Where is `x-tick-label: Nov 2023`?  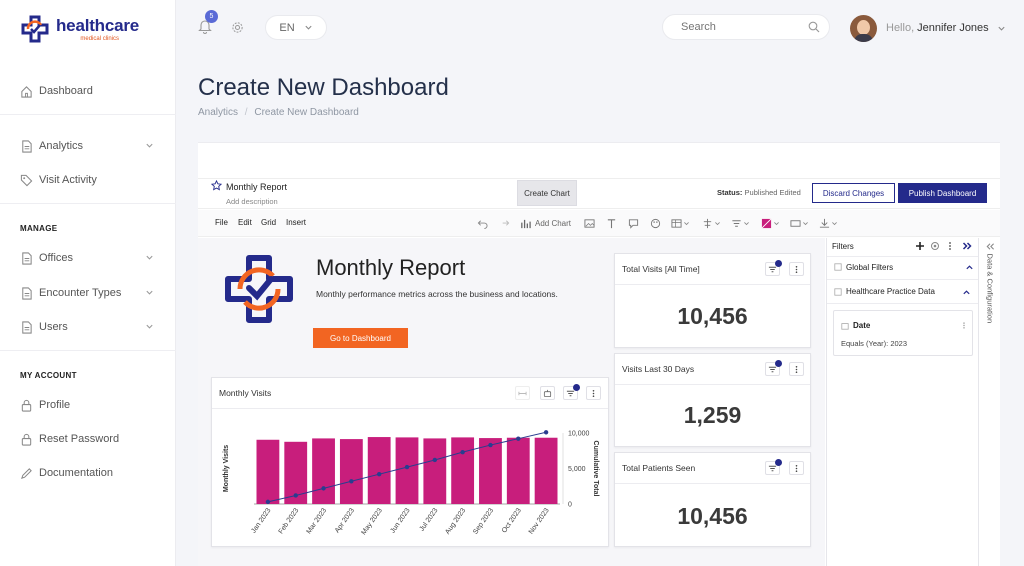
x-tick-label: Nov 2023 is located at coordinates (539, 521).